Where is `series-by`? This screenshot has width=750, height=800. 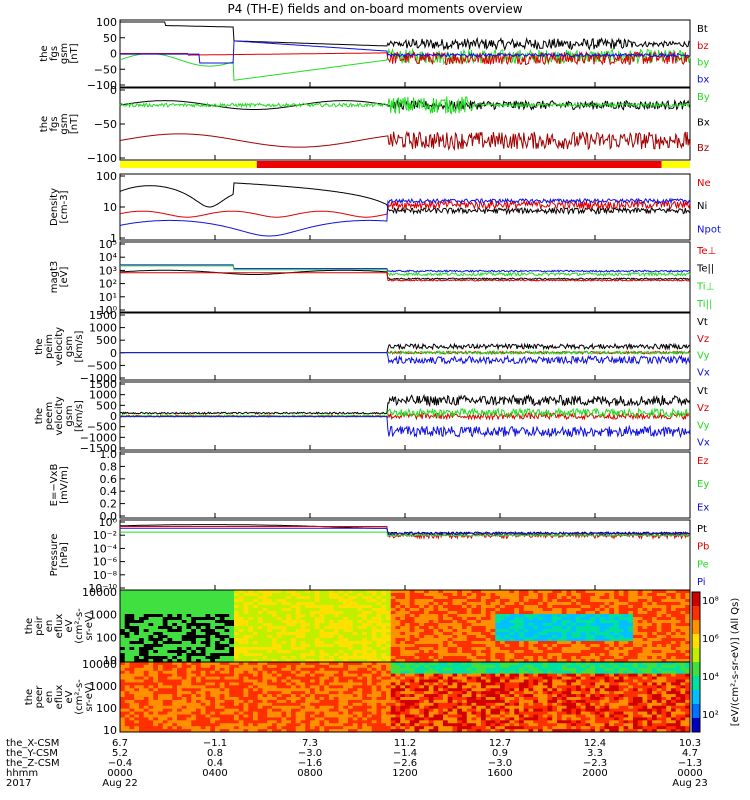 series-by is located at coordinates (405, 64).